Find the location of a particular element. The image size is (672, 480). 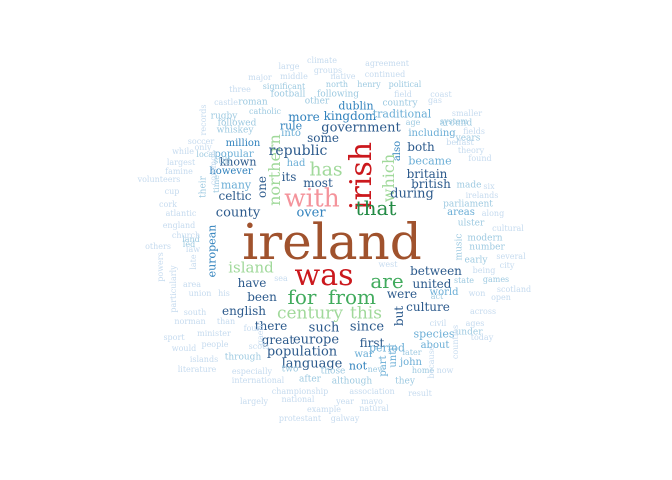

word-today: today is located at coordinates (482, 337).